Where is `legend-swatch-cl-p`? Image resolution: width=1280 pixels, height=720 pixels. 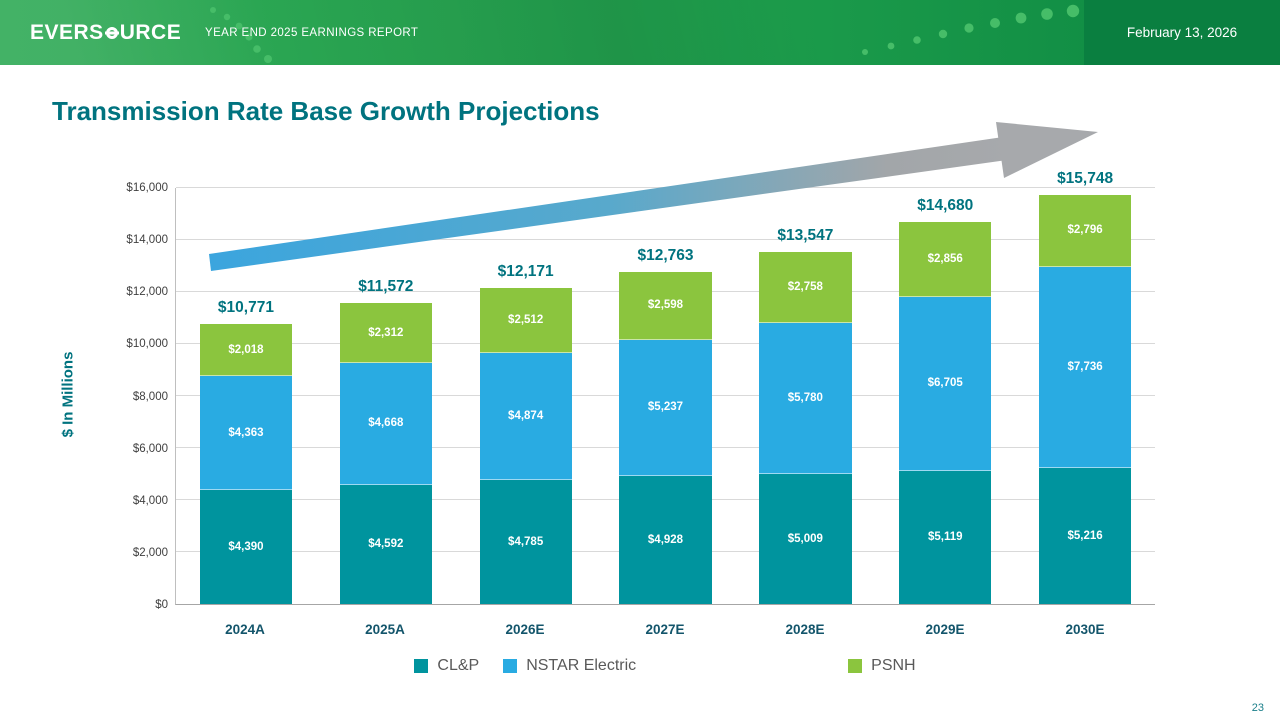
legend-swatch-cl-p is located at coordinates (421, 666).